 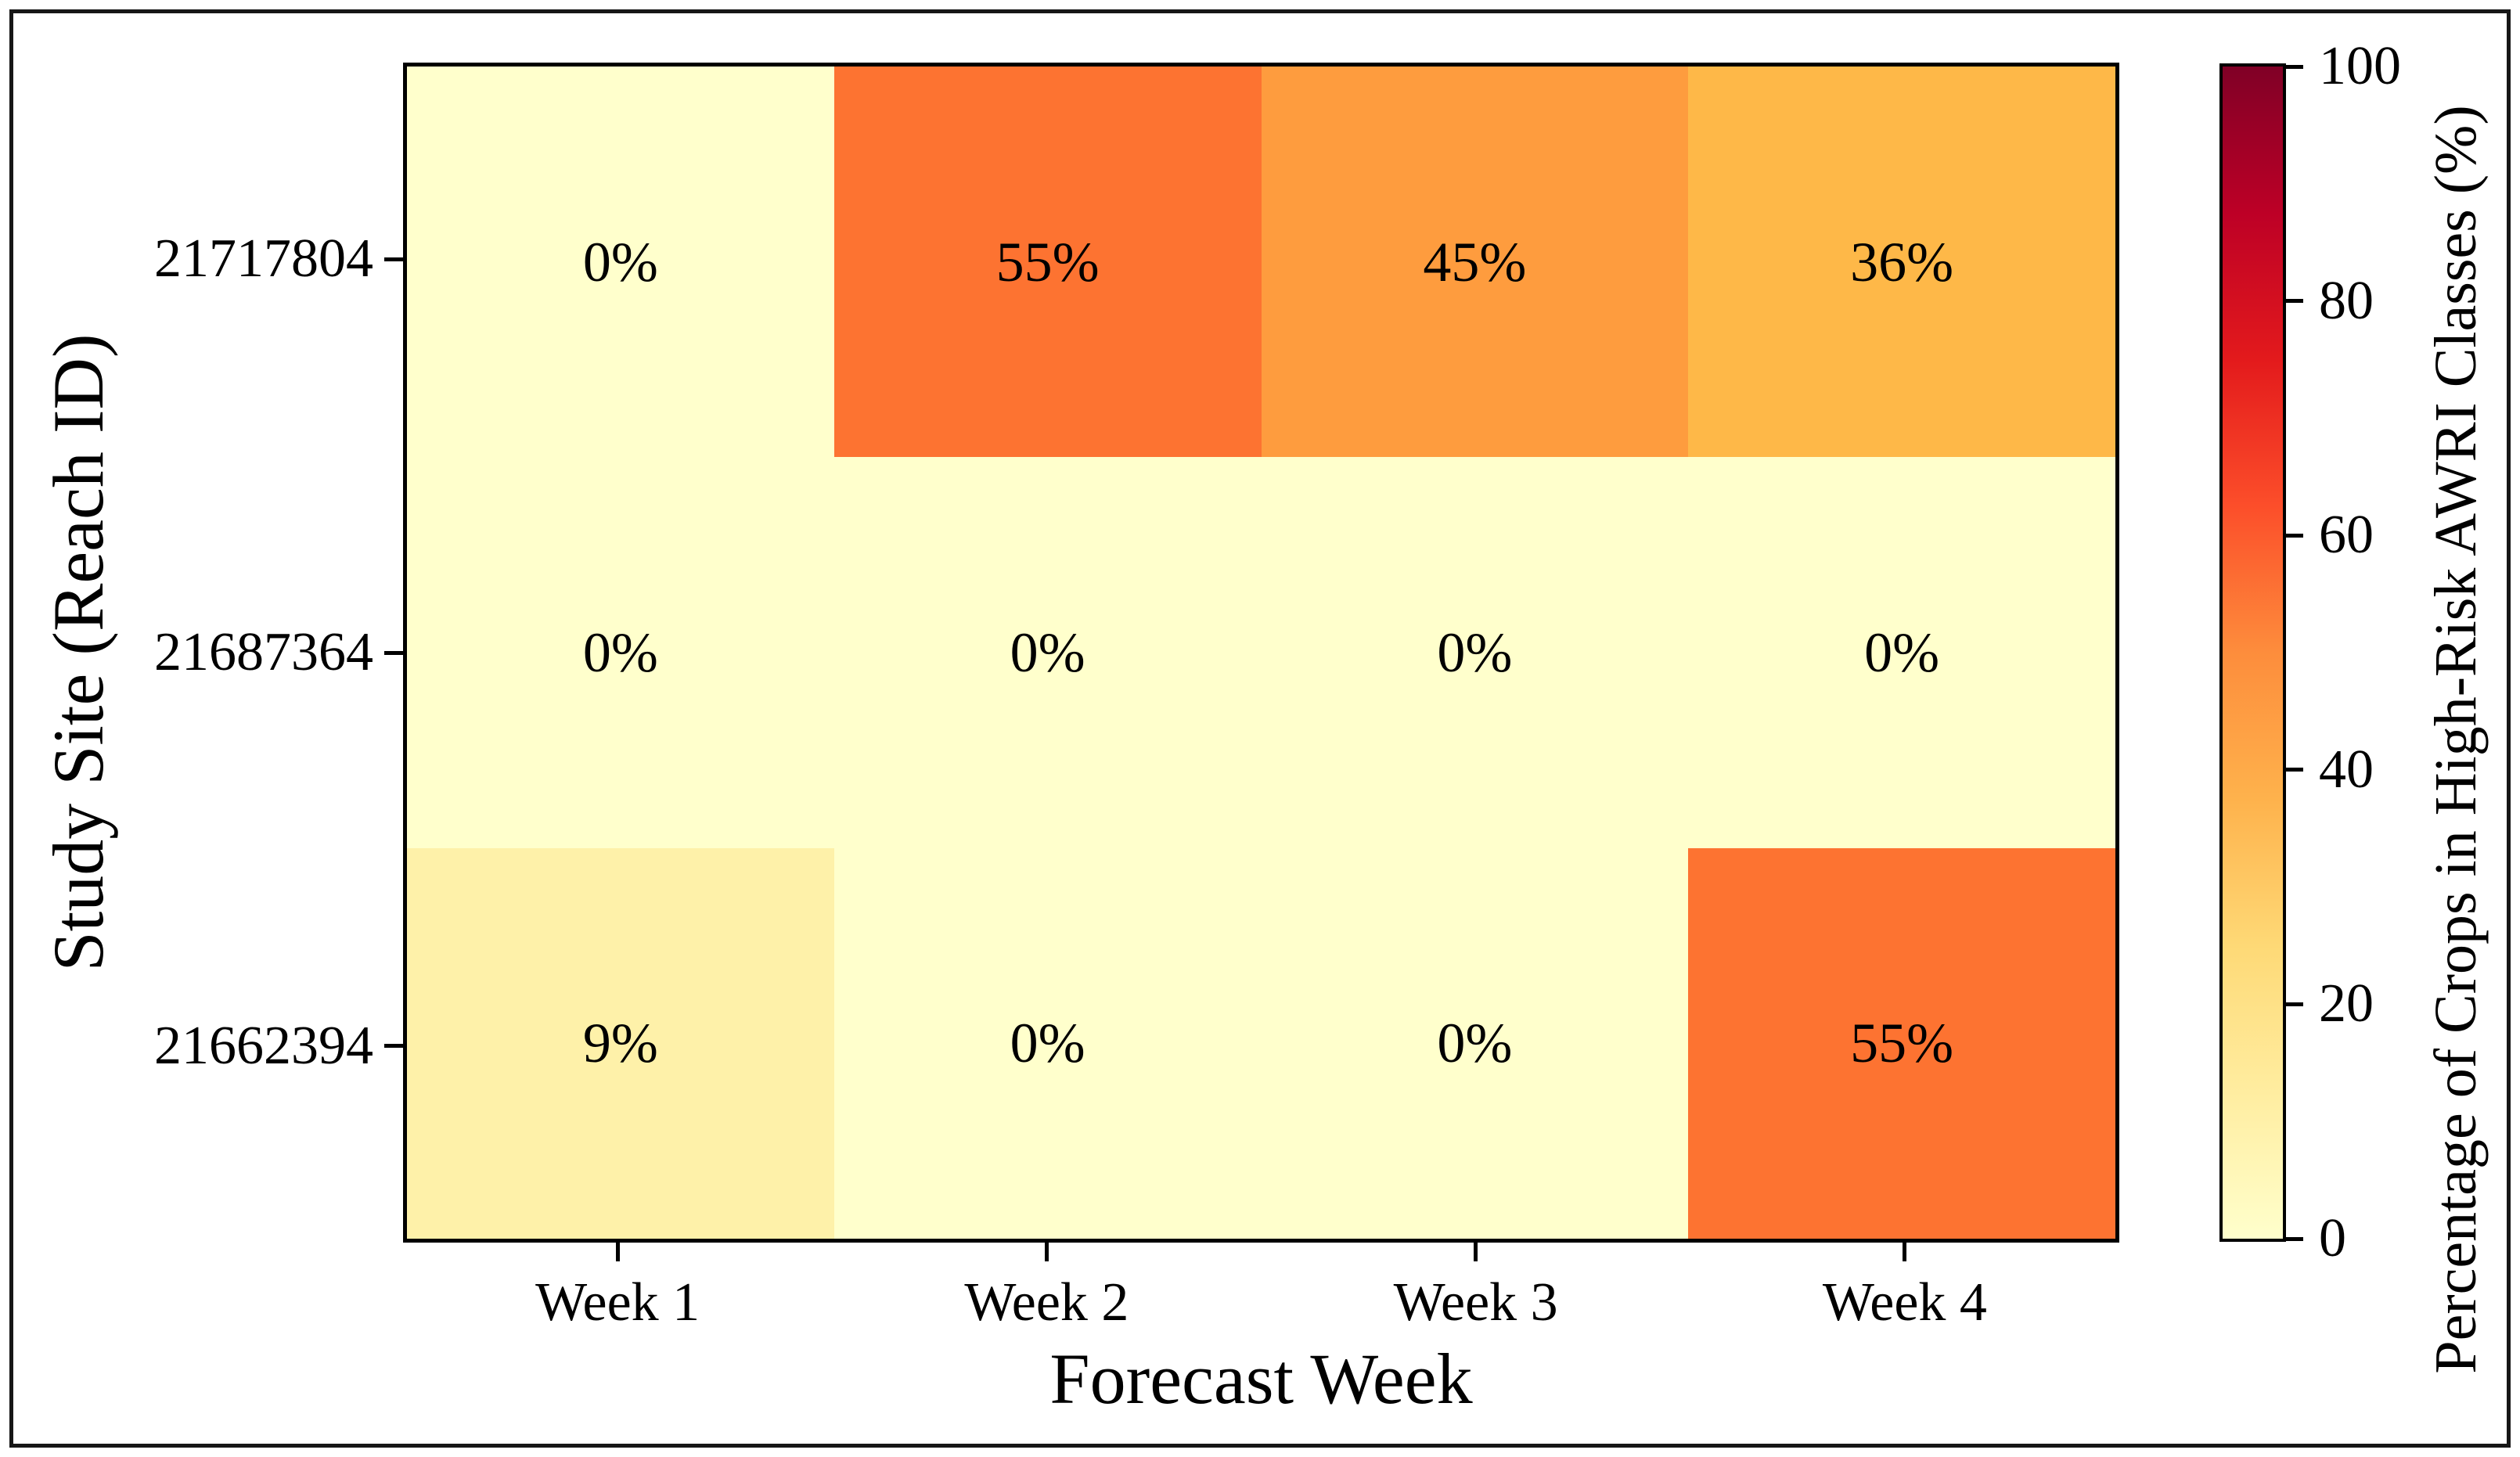 I want to click on colorbar-tick-label: 20, so click(x=2346, y=1003).